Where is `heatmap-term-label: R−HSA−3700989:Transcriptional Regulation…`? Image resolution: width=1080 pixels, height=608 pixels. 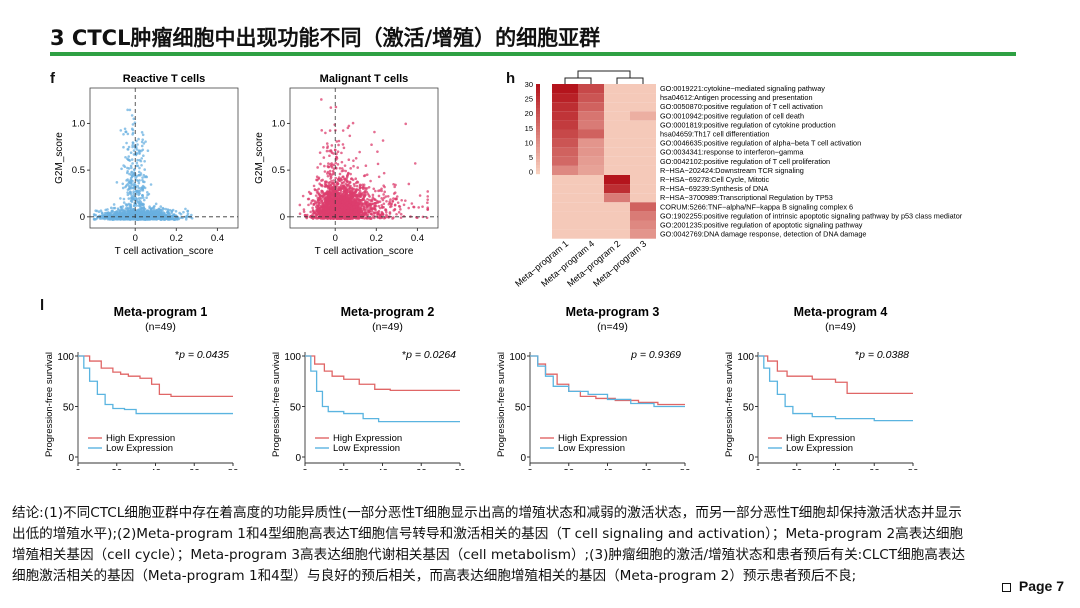
heatmap-term-label: R−HSA−3700989:Transcriptional Regulation… is located at coordinates (746, 197).